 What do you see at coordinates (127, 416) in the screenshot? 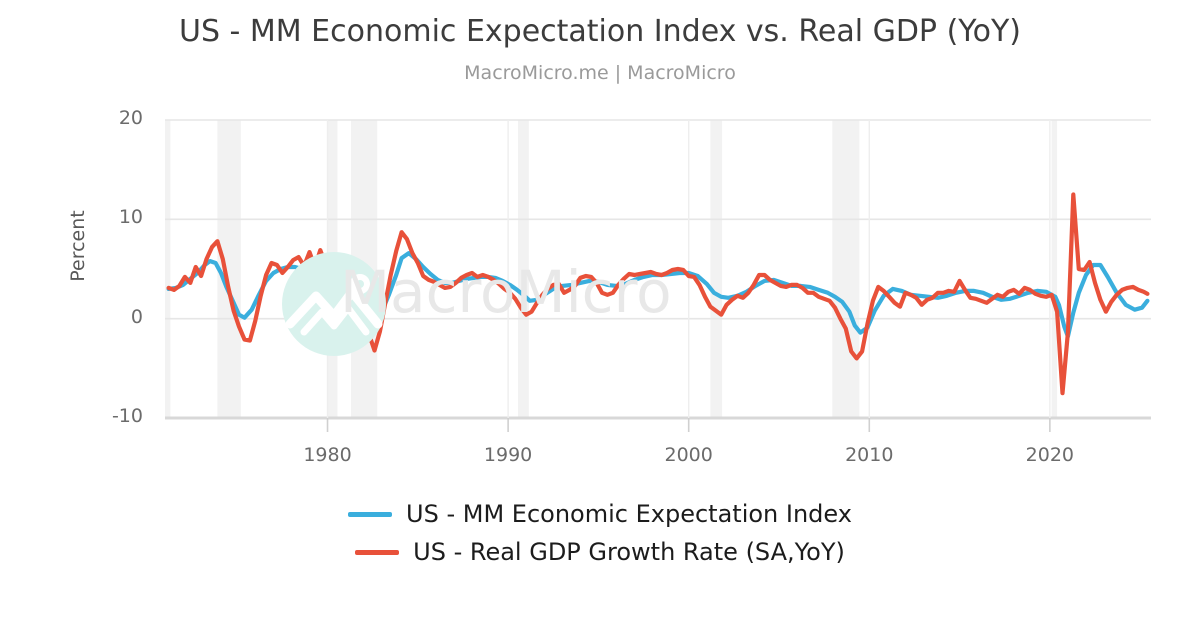
I see `y-axis-tick-label: -10` at bounding box center [127, 416].